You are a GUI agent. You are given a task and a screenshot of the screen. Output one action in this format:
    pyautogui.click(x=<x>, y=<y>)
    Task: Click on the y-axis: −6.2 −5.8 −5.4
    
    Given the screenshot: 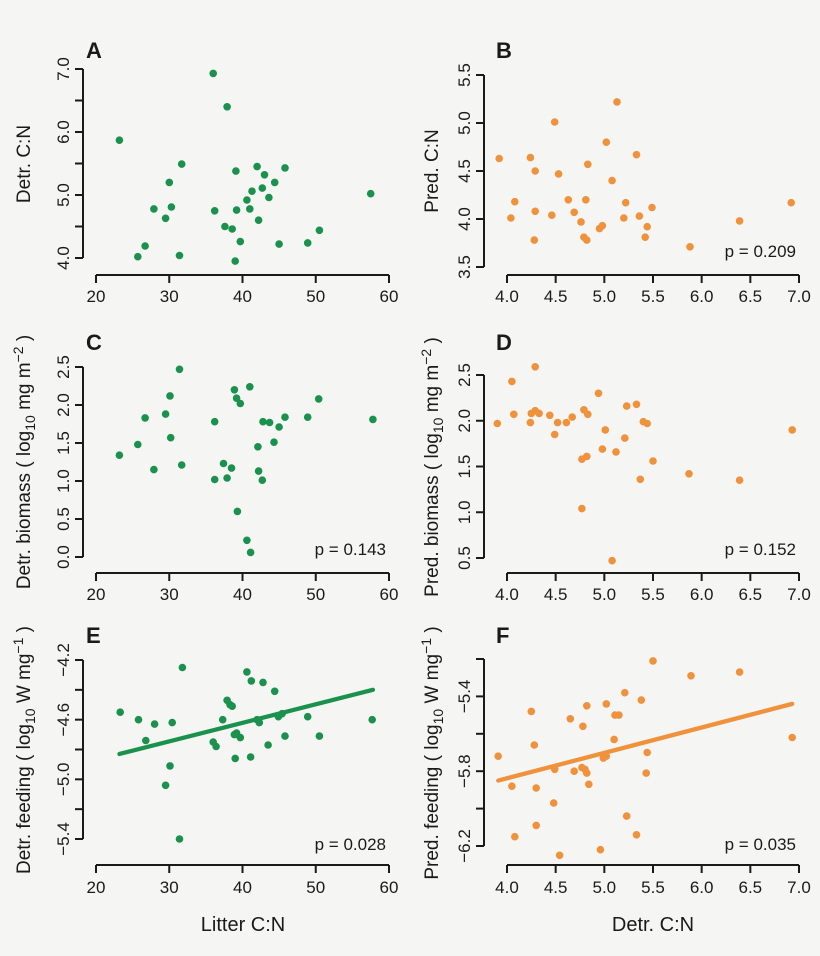 What is the action you would take?
    pyautogui.click(x=470, y=760)
    